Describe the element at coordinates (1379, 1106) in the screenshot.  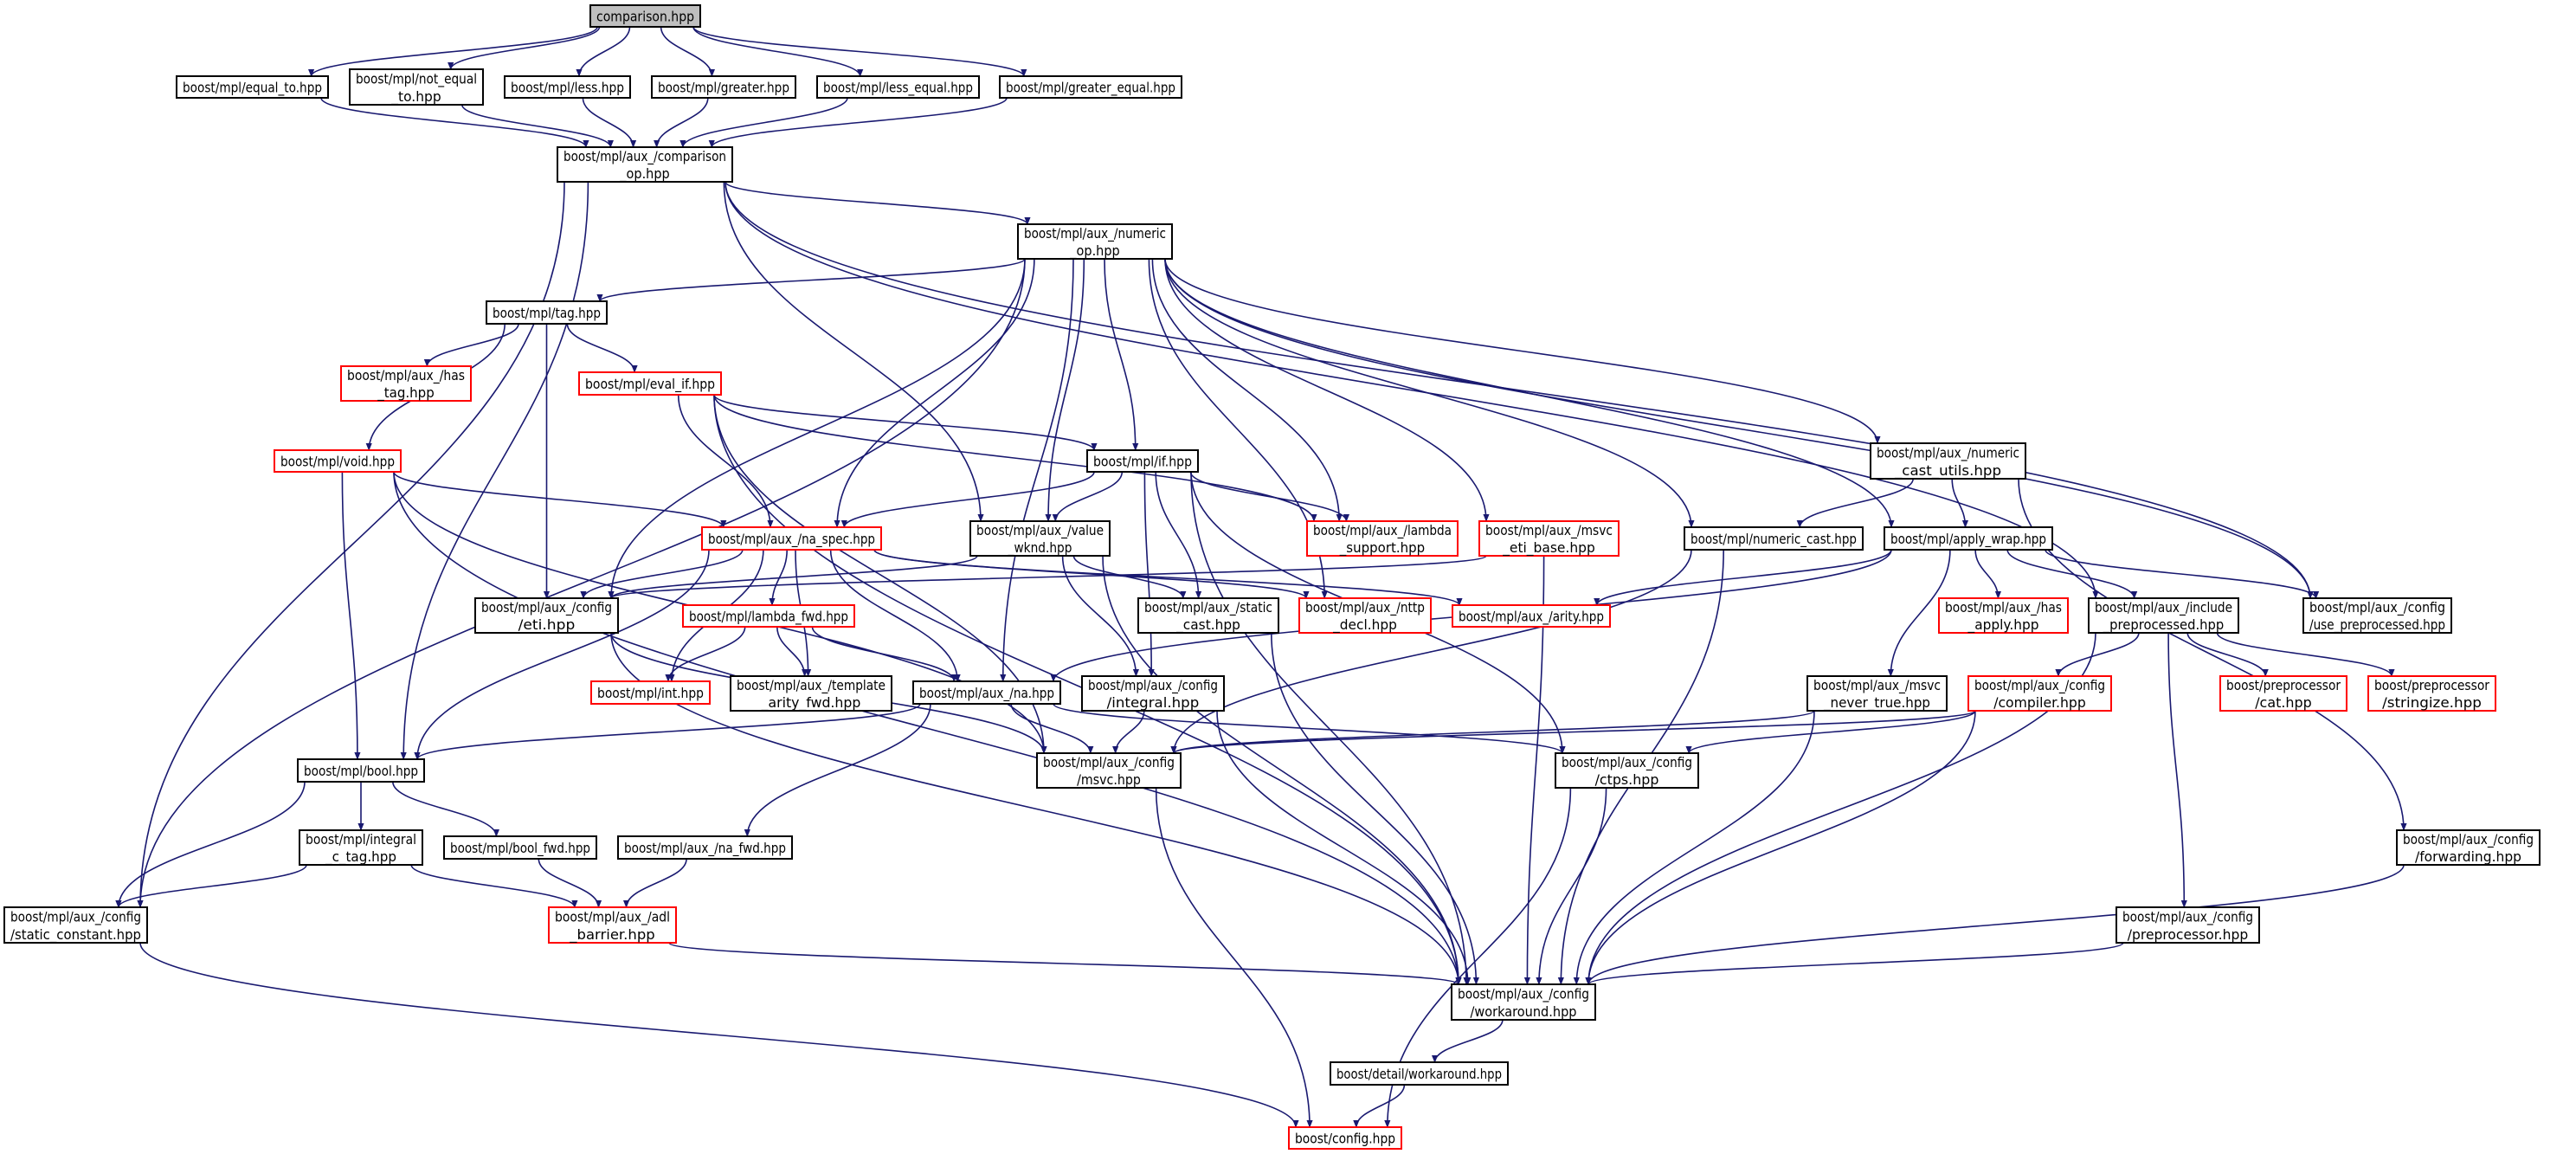
I see `edge-detail_workaround-to-config` at that location.